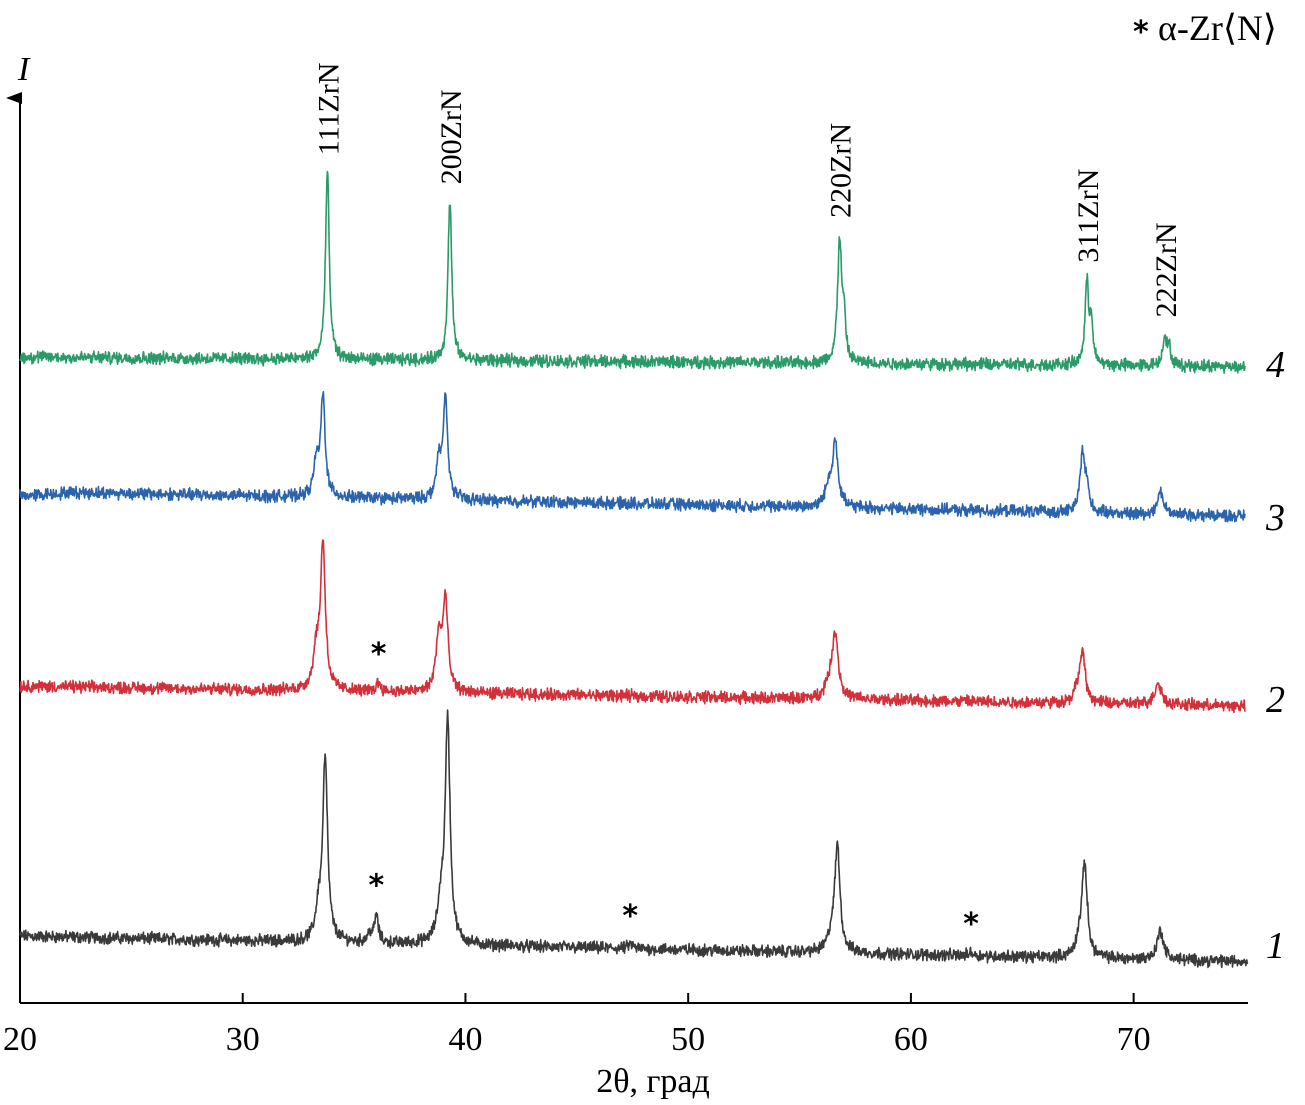 The height and width of the screenshot is (1105, 1305). What do you see at coordinates (20, 1039) in the screenshot?
I see `x-tick-label-20: 20` at bounding box center [20, 1039].